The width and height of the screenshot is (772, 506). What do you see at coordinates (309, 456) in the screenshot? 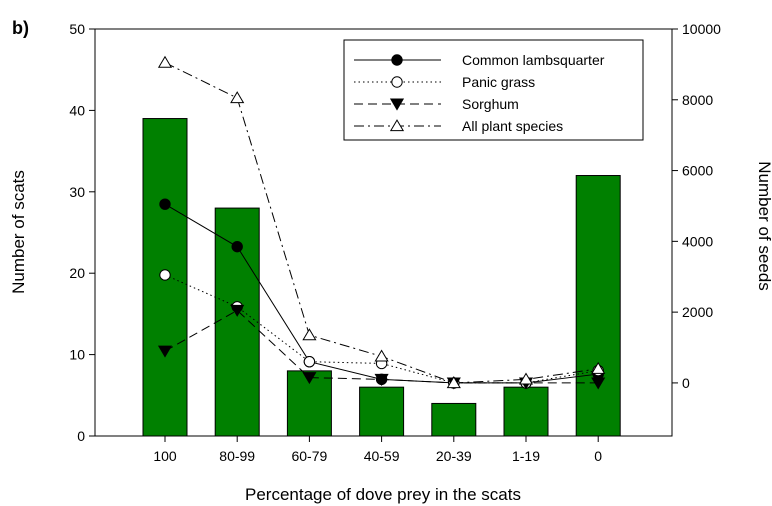
I see `x-tick-label-60-79: 60-79` at bounding box center [309, 456].